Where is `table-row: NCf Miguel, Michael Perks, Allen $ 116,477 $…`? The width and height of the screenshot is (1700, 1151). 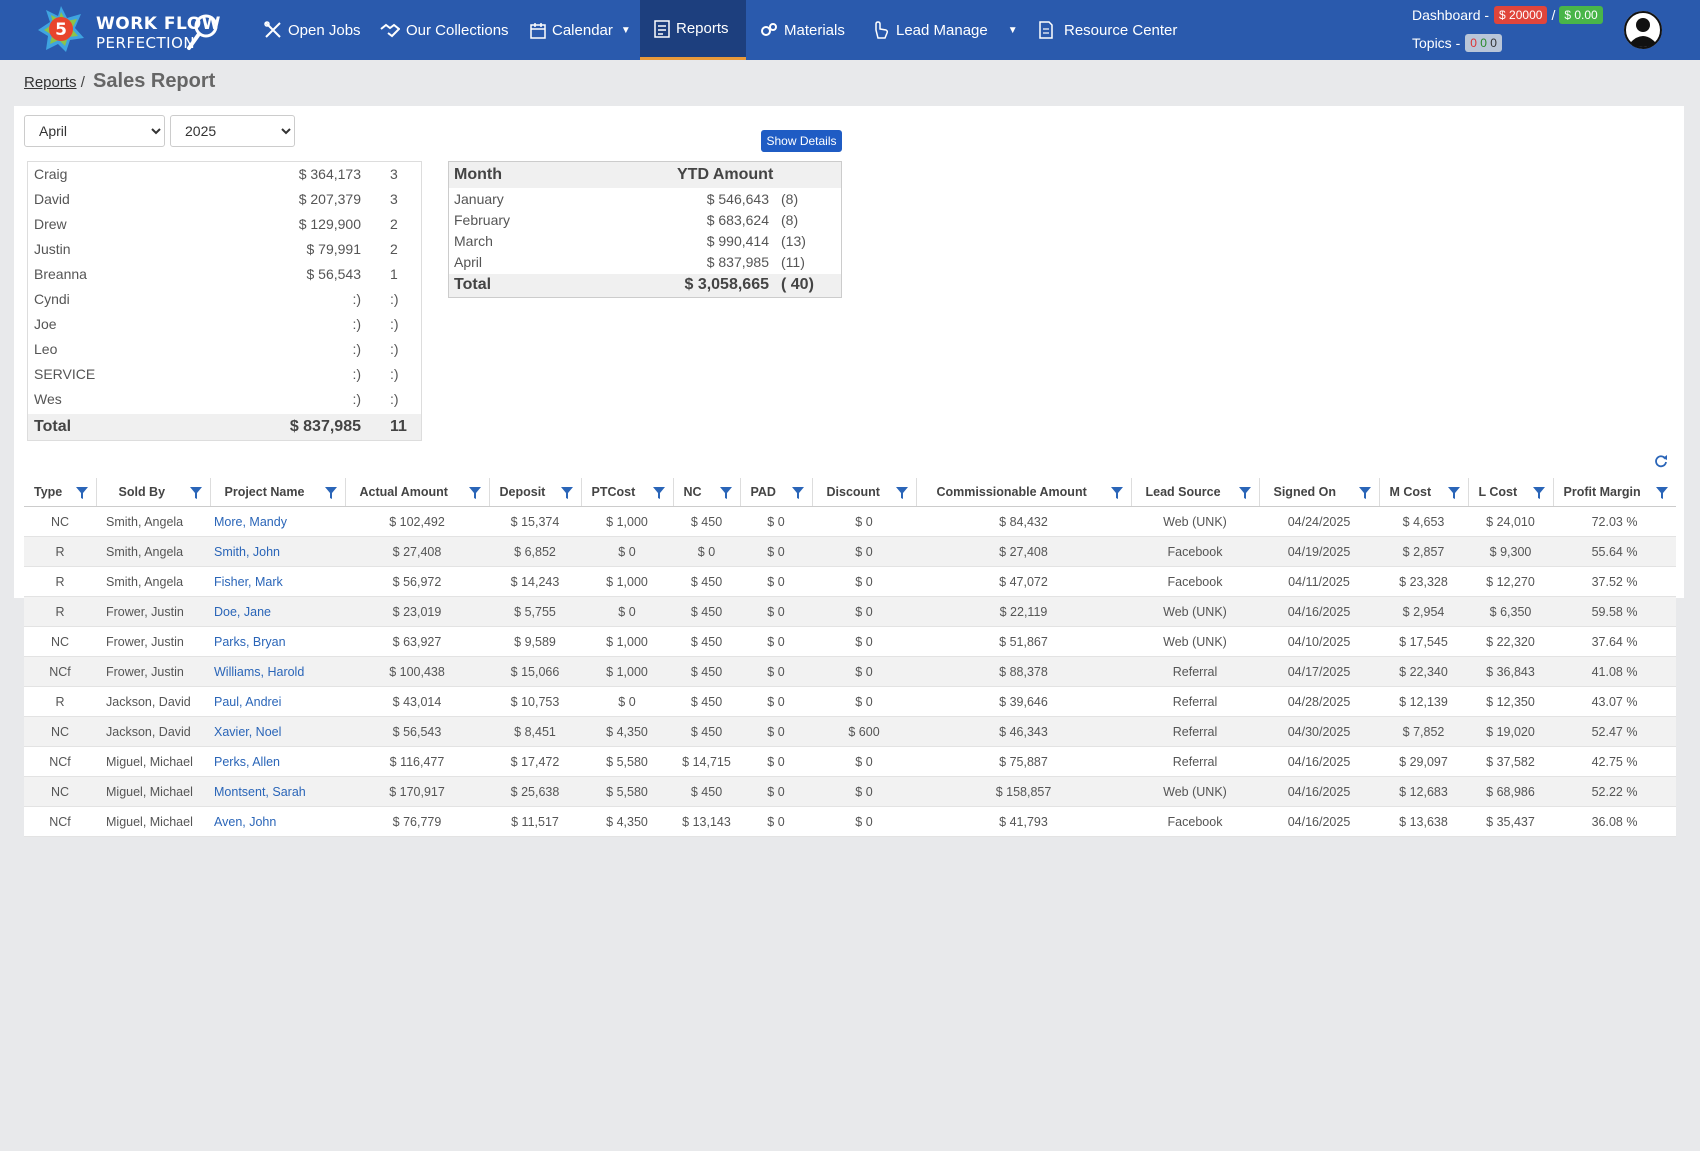
table-row: NCf Miguel, Michael Perks, Allen $ 116,477 $… is located at coordinates (850, 761).